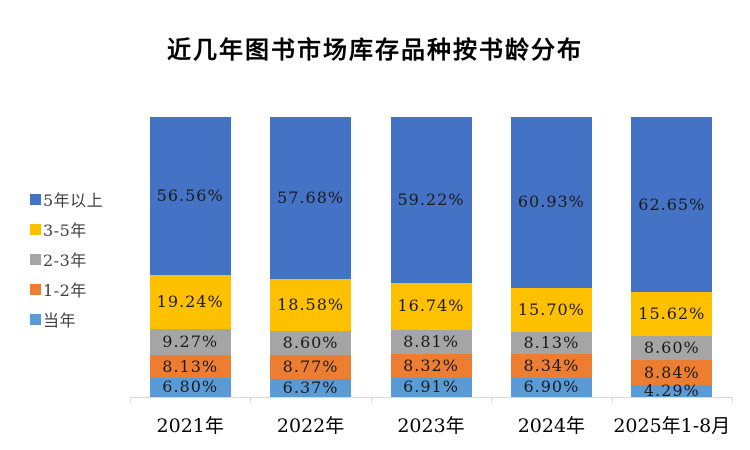 Image resolution: width=750 pixels, height=450 pixels. I want to click on bar-segment: 15.70%, so click(551, 309).